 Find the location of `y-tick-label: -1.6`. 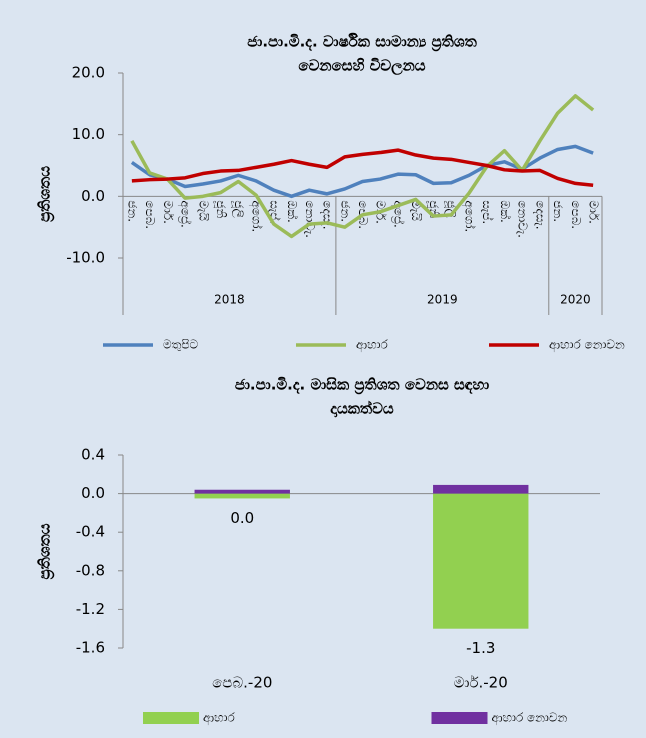

y-tick-label: -1.6 is located at coordinates (90, 648).